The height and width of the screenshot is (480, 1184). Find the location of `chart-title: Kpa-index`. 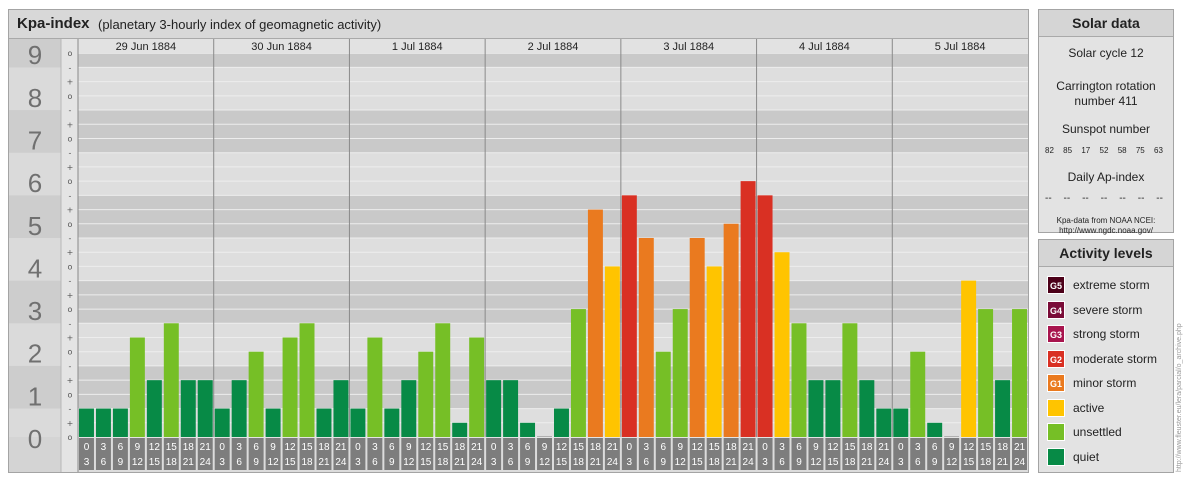

chart-title: Kpa-index is located at coordinates (53, 23).